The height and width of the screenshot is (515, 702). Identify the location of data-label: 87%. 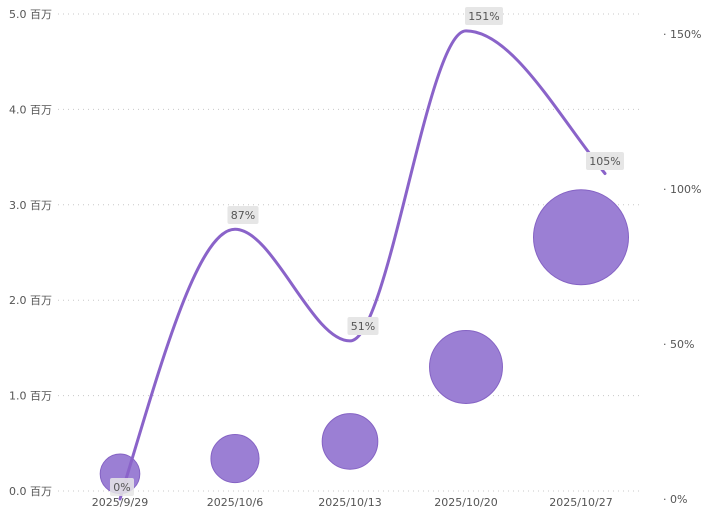
(243, 215).